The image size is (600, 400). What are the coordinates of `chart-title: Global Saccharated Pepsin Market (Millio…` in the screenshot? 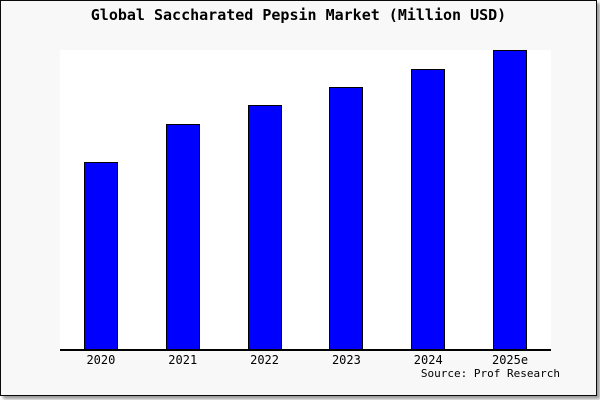 It's located at (298, 15).